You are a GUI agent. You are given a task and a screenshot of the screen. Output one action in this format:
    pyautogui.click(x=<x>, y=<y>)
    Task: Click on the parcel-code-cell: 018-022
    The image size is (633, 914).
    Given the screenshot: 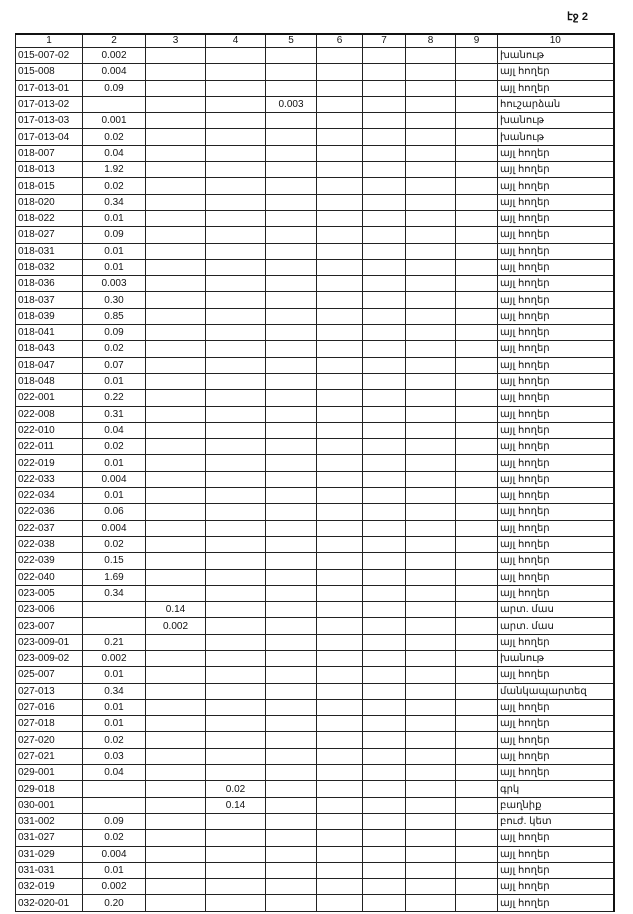 What is the action you would take?
    pyautogui.click(x=49, y=218)
    